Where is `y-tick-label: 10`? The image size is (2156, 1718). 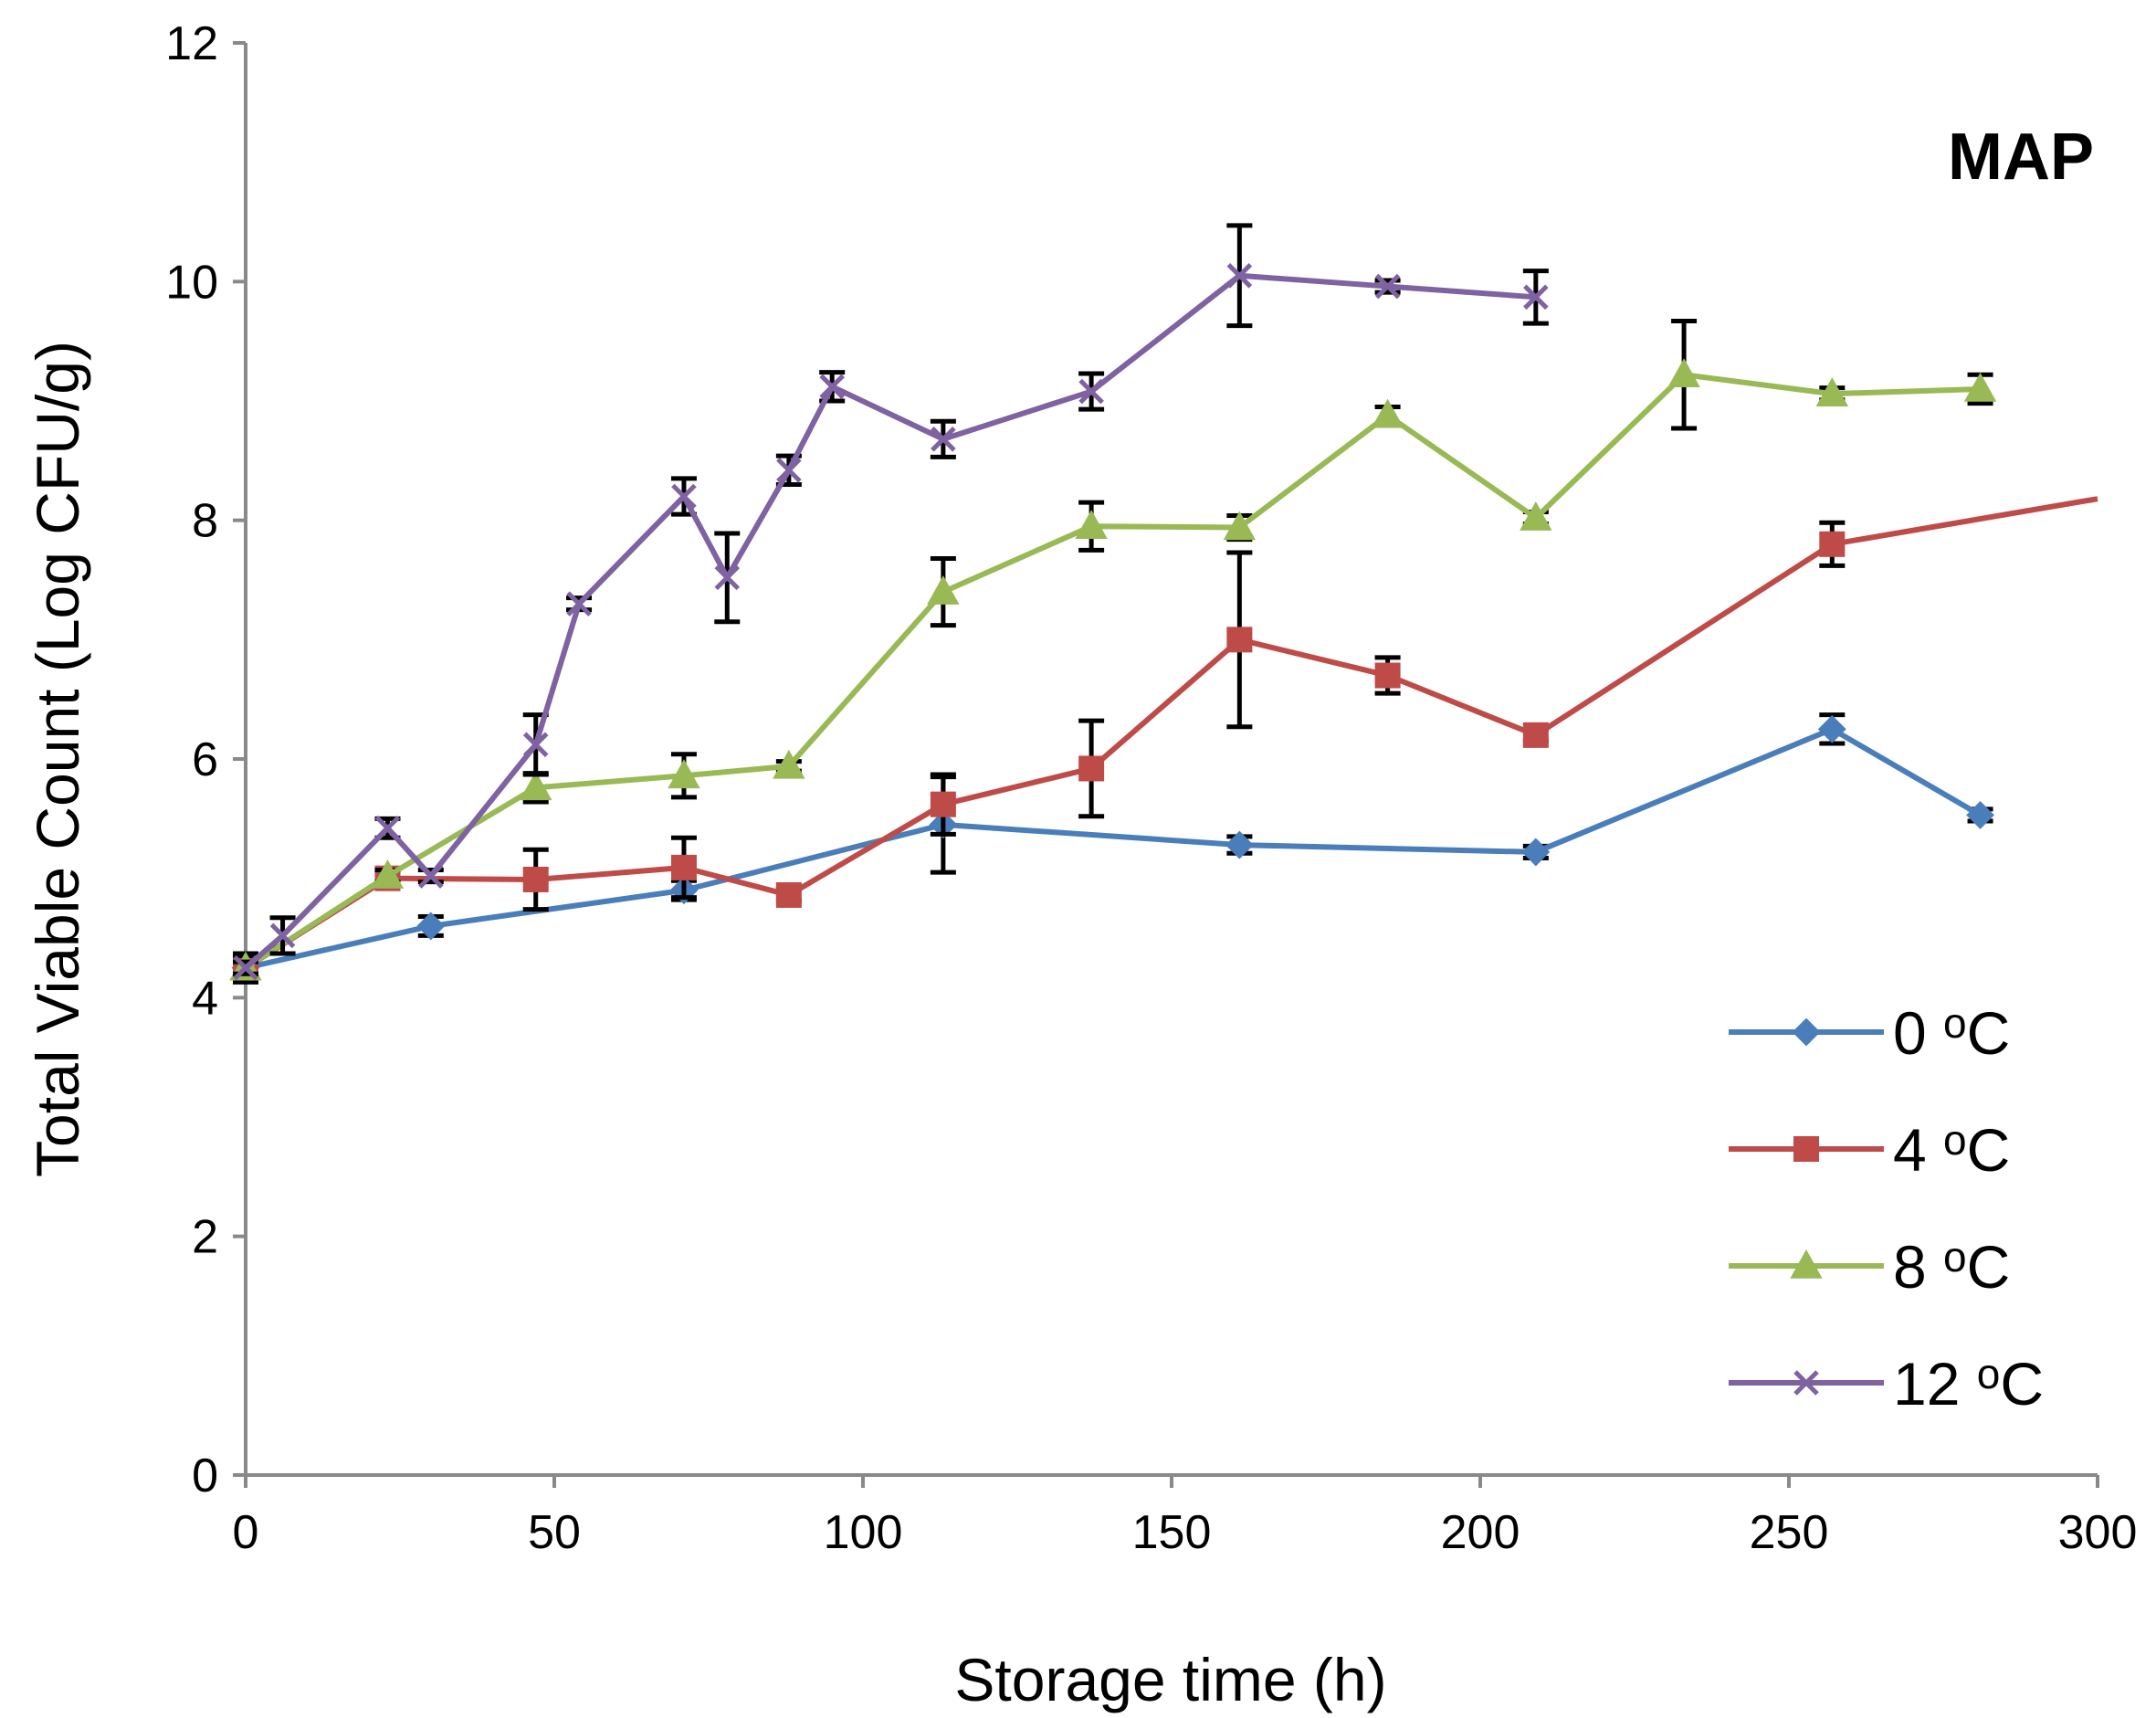 y-tick-label: 10 is located at coordinates (191, 282).